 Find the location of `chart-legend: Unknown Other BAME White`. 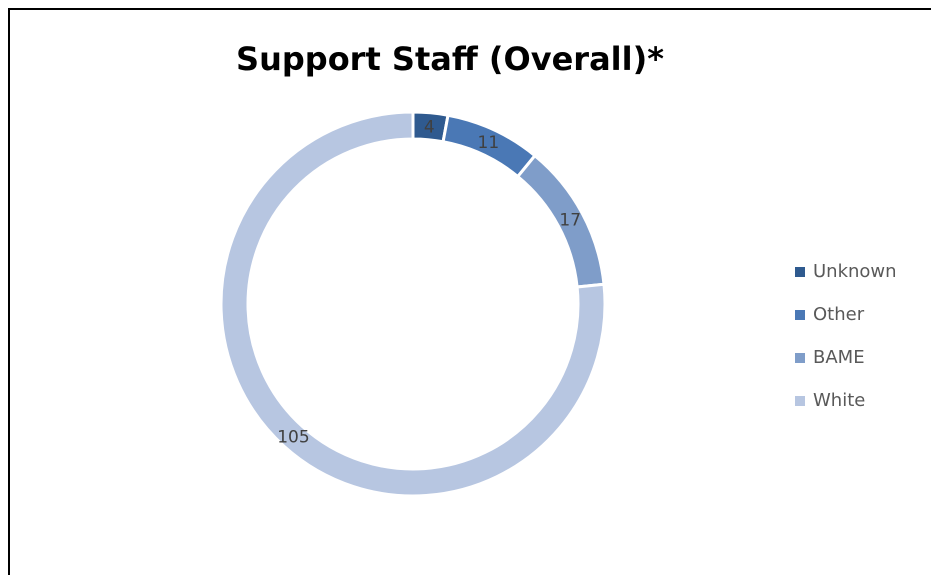

chart-legend: Unknown Other BAME White is located at coordinates (846, 336).